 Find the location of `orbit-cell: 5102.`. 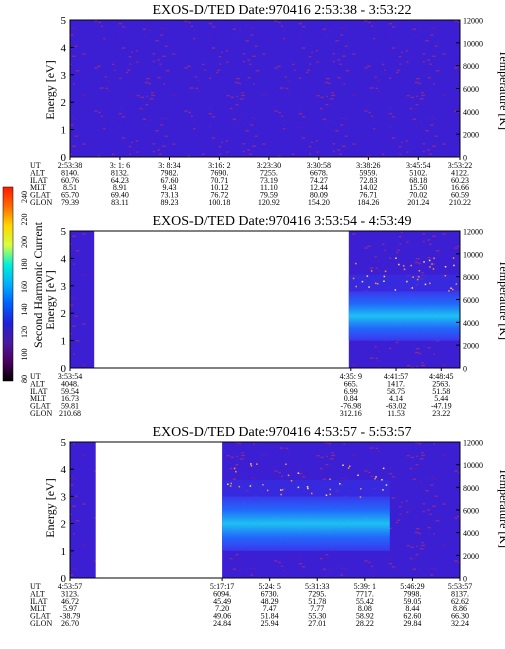

orbit-cell: 5102. is located at coordinates (418, 172).